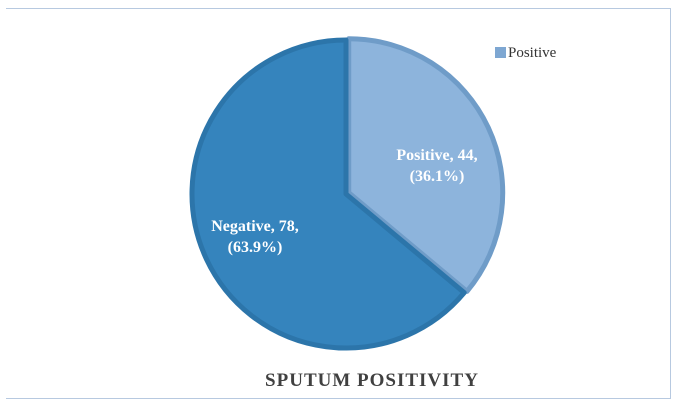 The width and height of the screenshot is (682, 411). Describe the element at coordinates (426, 165) in the screenshot. I see `pie-slice-positive` at that location.